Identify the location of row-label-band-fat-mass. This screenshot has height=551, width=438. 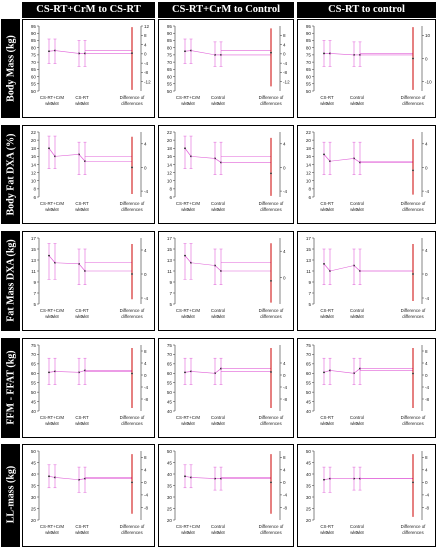
(10, 281).